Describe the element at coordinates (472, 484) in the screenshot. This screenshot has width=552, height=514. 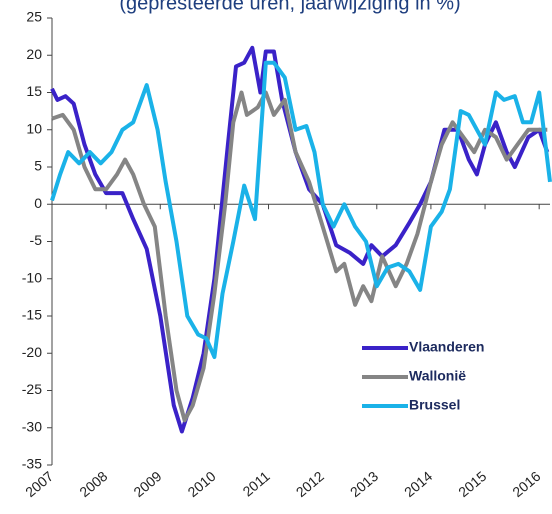
I see `x-tick-label: 2015` at that location.